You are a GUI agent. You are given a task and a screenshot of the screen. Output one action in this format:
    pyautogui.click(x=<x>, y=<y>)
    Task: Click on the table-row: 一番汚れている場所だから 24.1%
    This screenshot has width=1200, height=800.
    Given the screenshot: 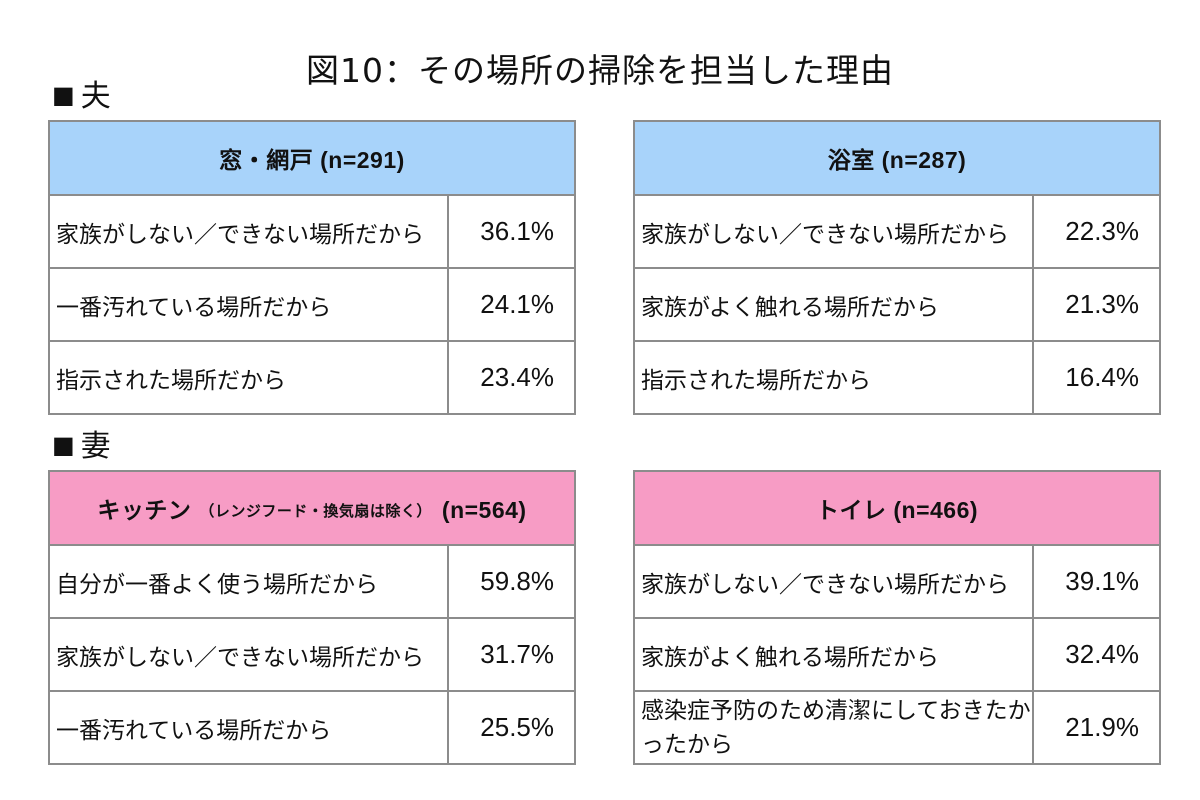 What is the action you would take?
    pyautogui.click(x=312, y=304)
    